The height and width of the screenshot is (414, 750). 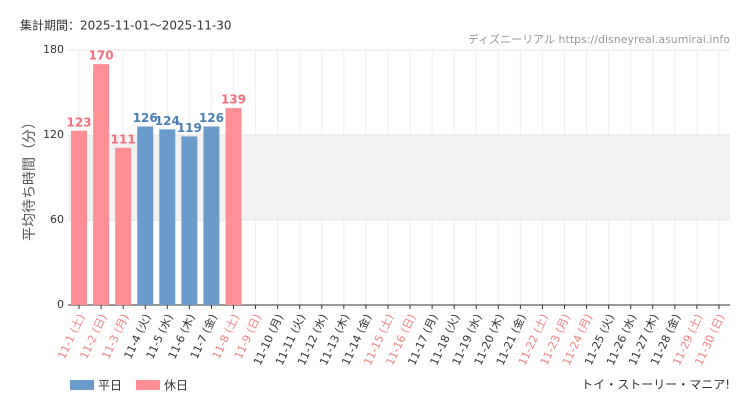 What do you see at coordinates (233, 100) in the screenshot?
I see `value-label: 139` at bounding box center [233, 100].